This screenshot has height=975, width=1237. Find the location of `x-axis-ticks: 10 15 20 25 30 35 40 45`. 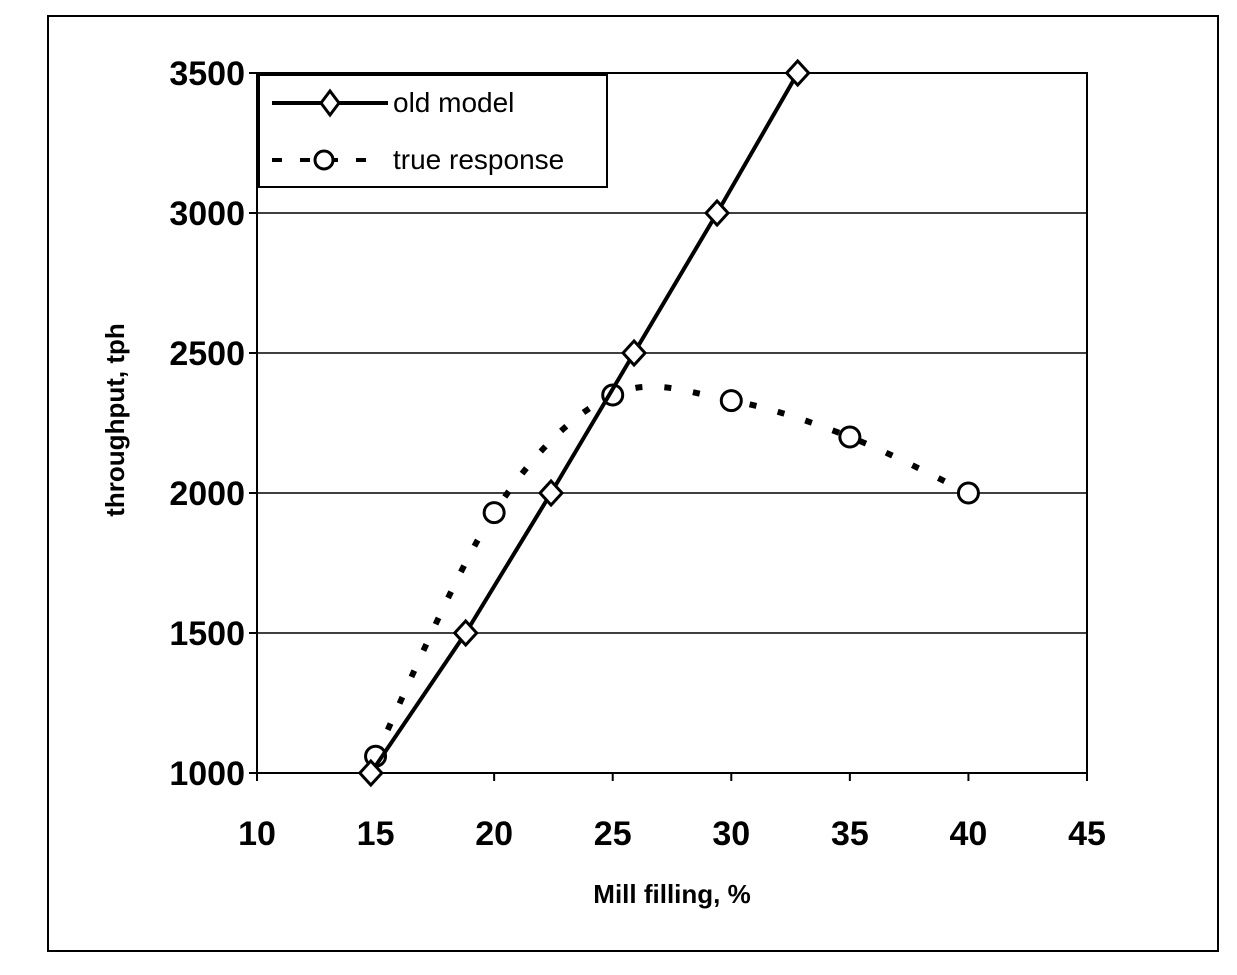

x-axis-ticks: 10 15 20 25 30 35 40 45 is located at coordinates (672, 813).